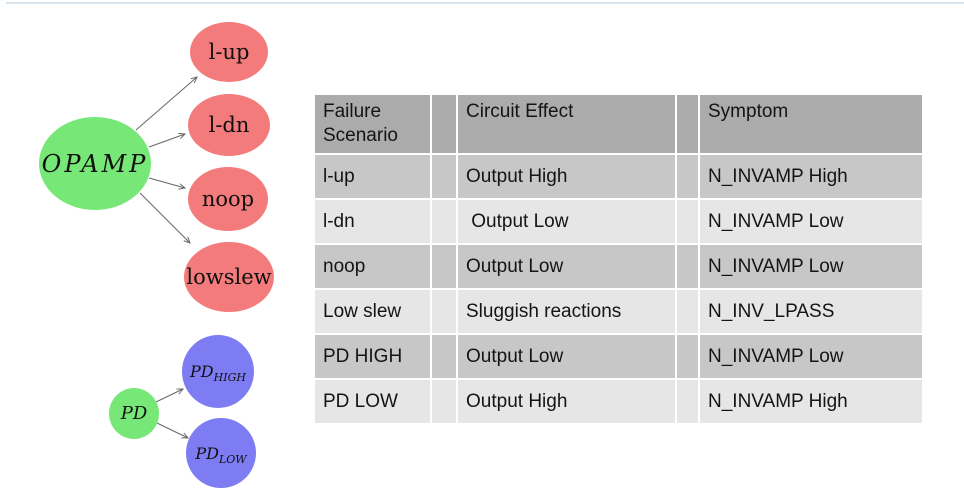 This screenshot has width=964, height=492. I want to click on cell-effect: Sluggish reactions, so click(566, 311).